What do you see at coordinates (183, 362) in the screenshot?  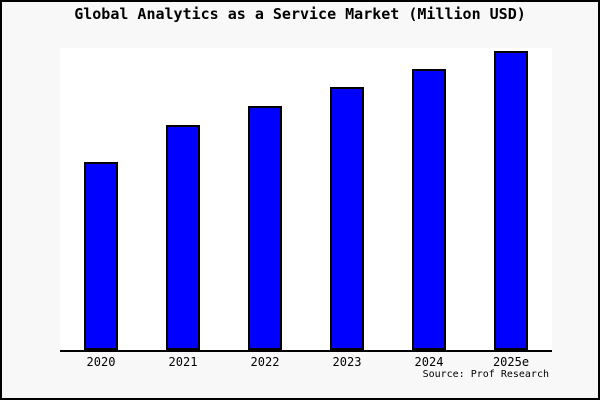 I see `x-tick-label-2021: 2021` at bounding box center [183, 362].